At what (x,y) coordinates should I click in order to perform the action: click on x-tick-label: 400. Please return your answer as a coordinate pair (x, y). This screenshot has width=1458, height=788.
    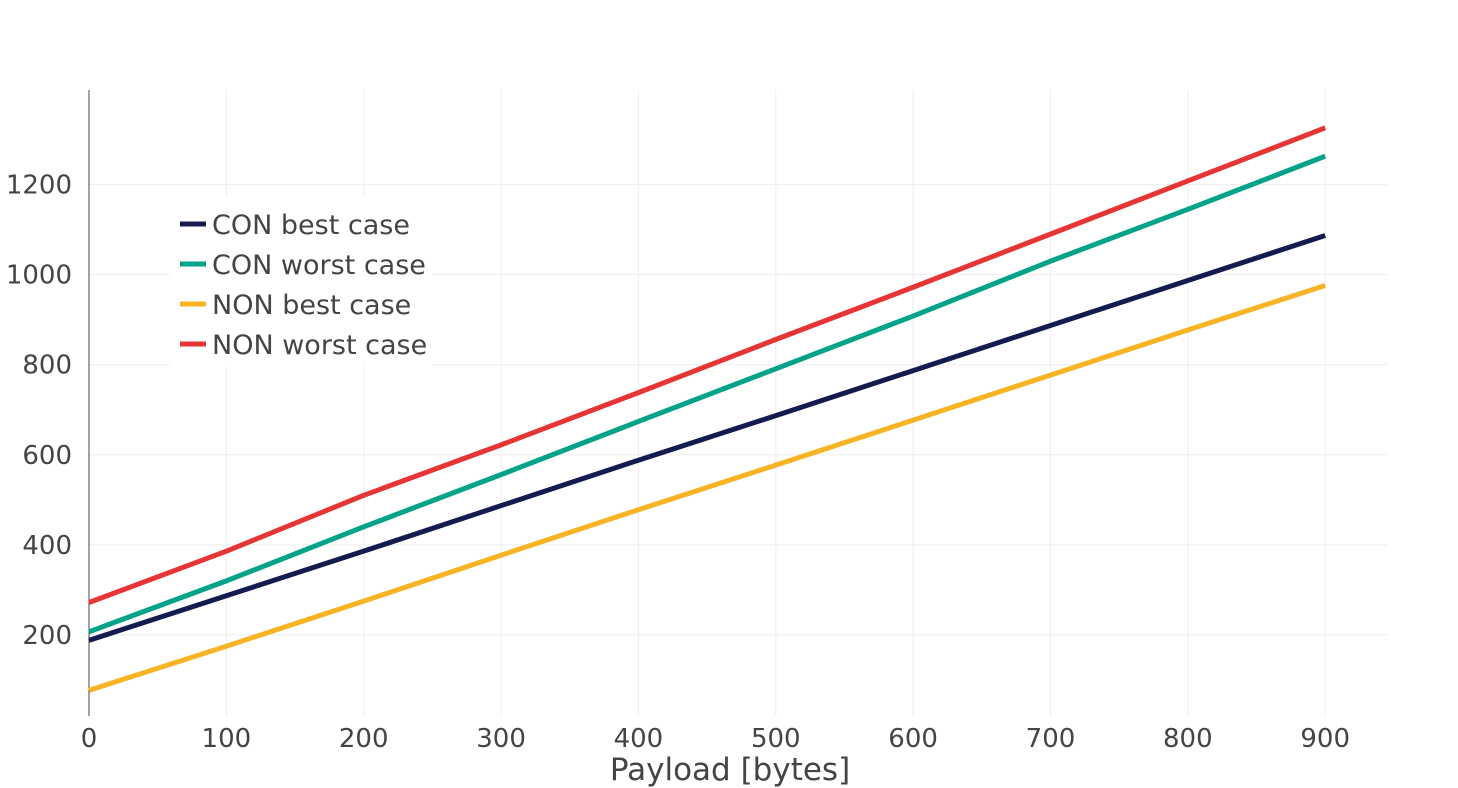
    Looking at the image, I should click on (639, 739).